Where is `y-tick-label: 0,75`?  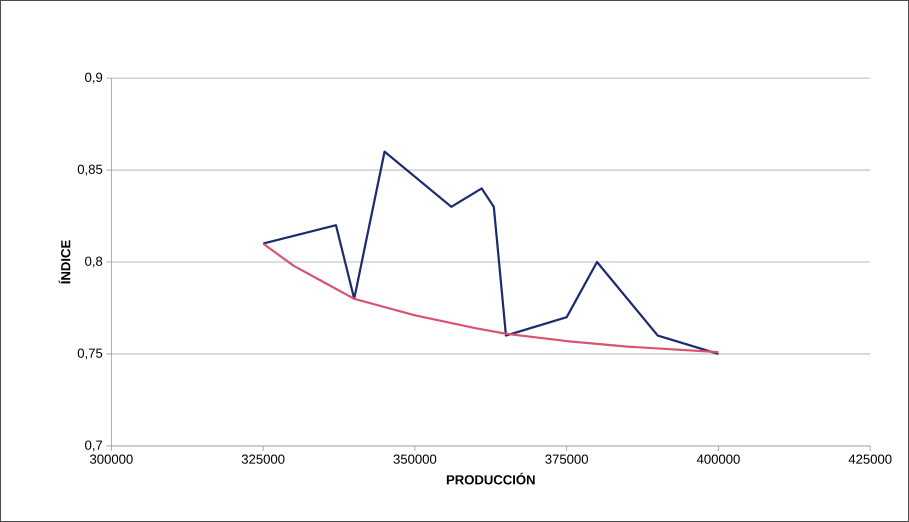 y-tick-label: 0,75 is located at coordinates (90, 354).